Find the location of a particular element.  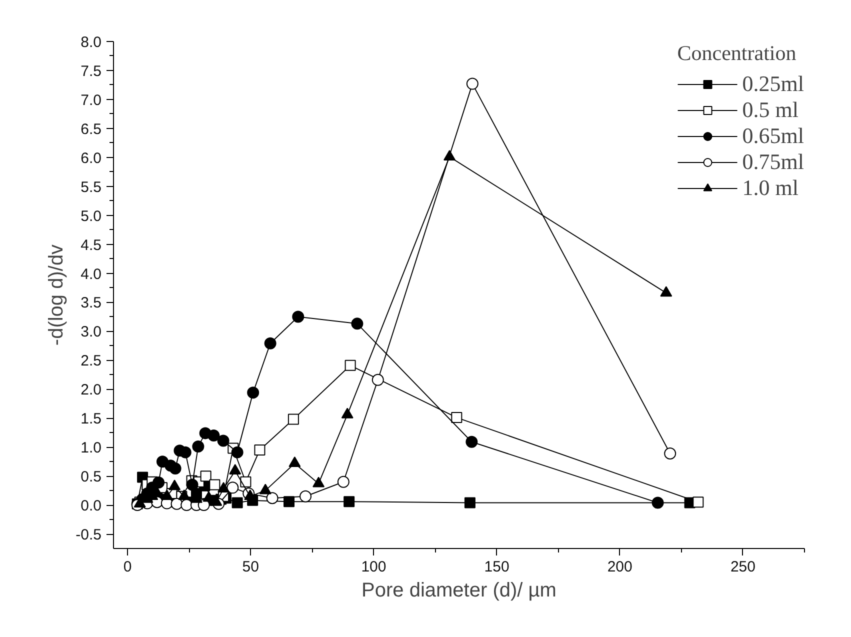

y-tick-label: 4.0 is located at coordinates (91, 274).